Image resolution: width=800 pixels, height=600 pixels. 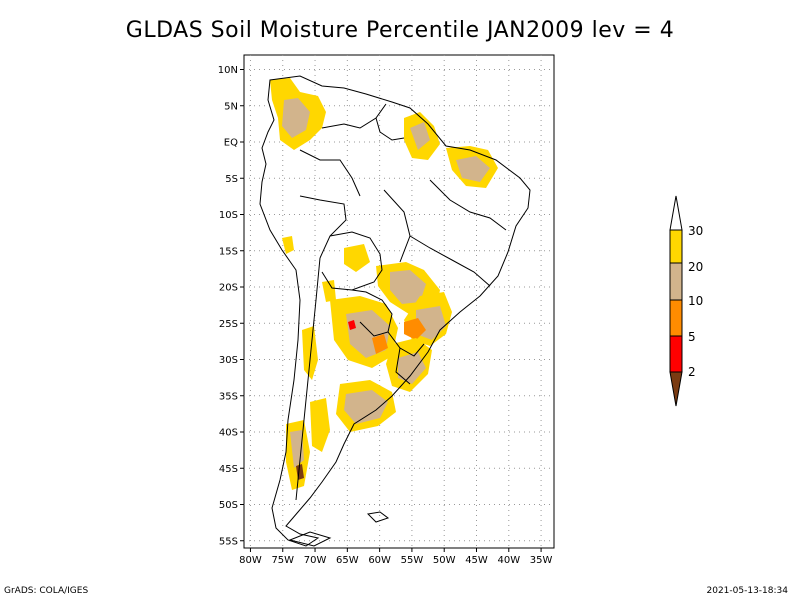 What do you see at coordinates (228, 360) in the screenshot?
I see `lat-tick-label: 30S` at bounding box center [228, 360].